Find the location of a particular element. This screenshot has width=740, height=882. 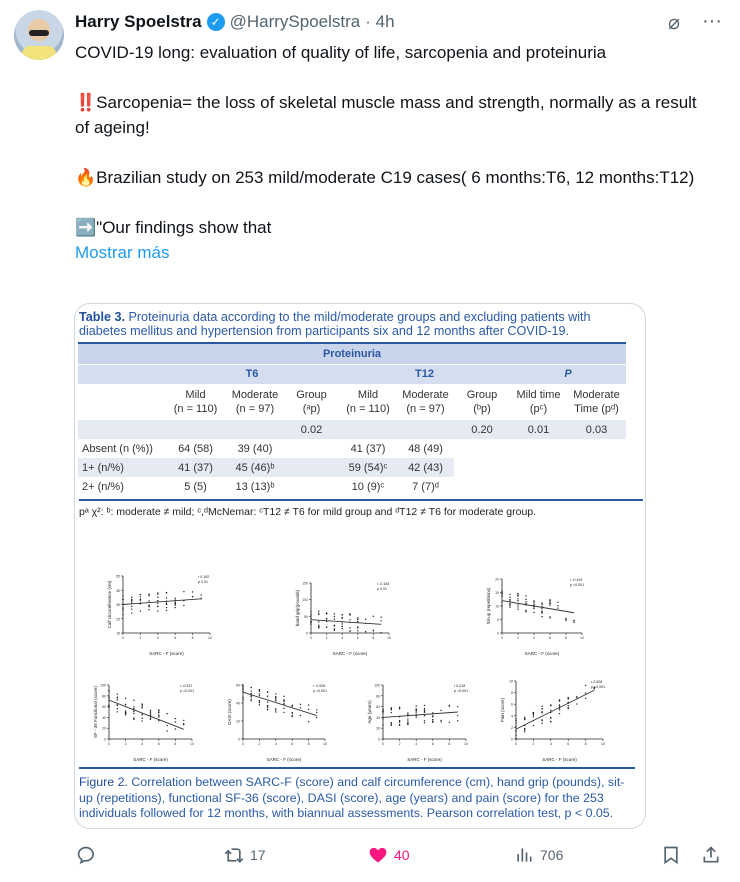

more-options-icon: ··· is located at coordinates (712, 21).